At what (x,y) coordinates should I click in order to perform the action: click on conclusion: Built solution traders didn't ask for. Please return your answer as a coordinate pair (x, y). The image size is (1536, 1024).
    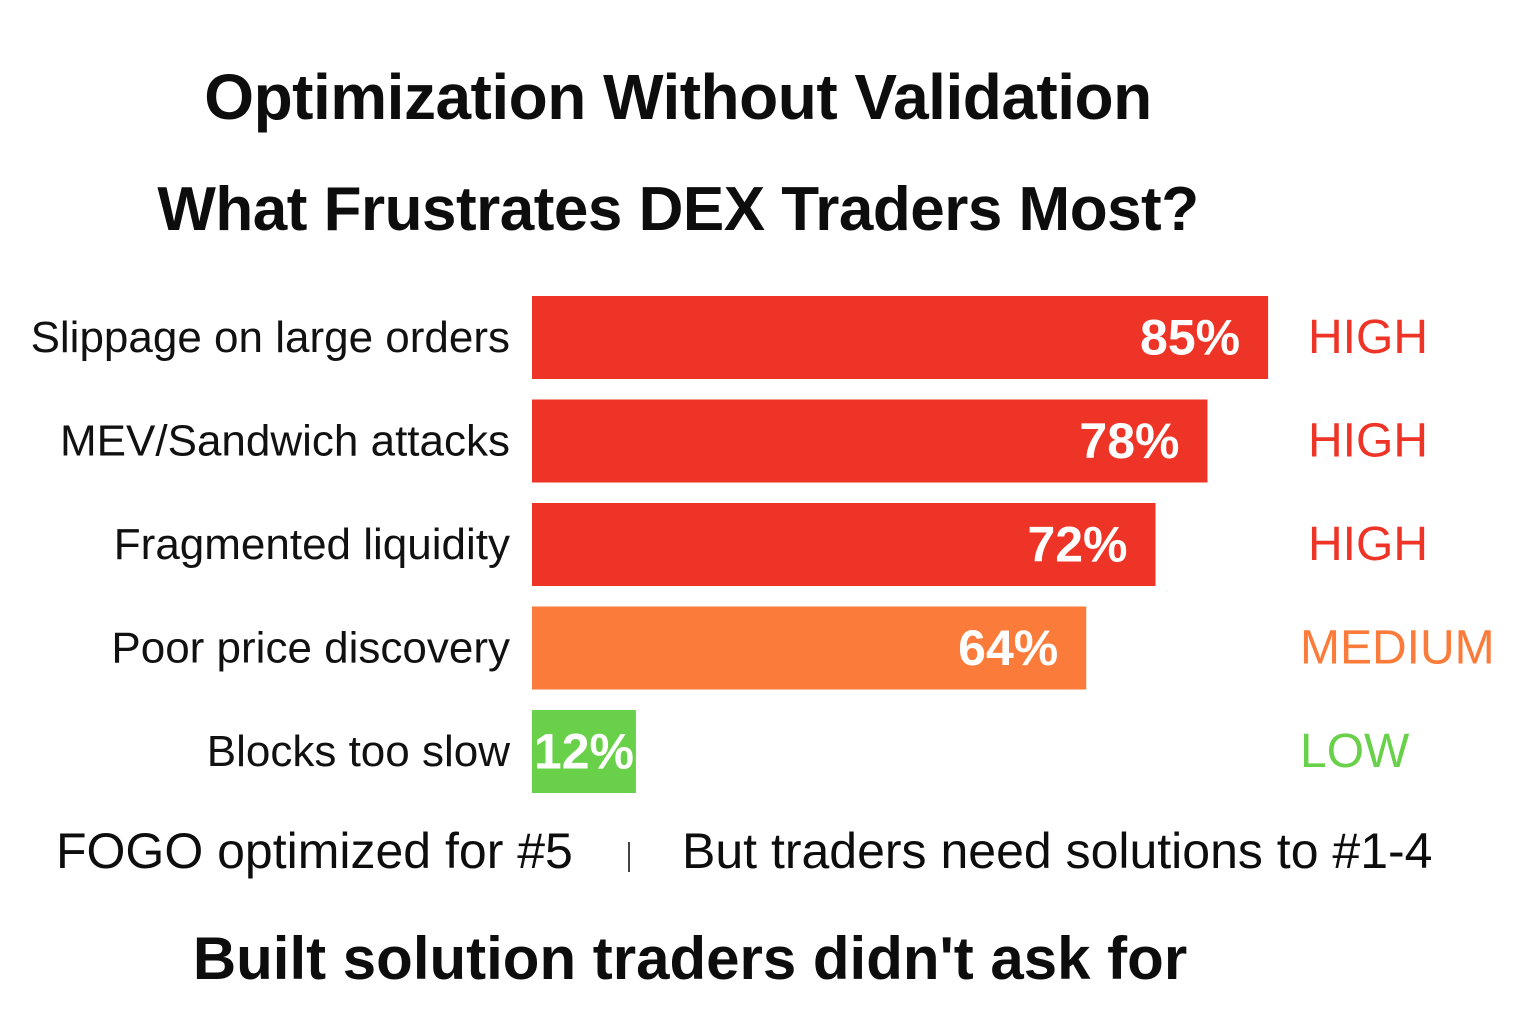
    Looking at the image, I should click on (690, 958).